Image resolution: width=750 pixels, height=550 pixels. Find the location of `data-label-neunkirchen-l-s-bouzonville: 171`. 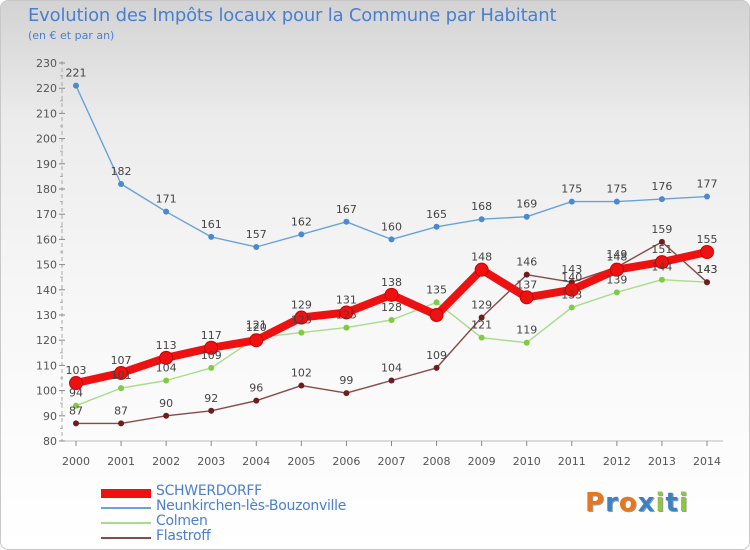

data-label-neunkirchen-l-s-bouzonville: 171 is located at coordinates (166, 199).